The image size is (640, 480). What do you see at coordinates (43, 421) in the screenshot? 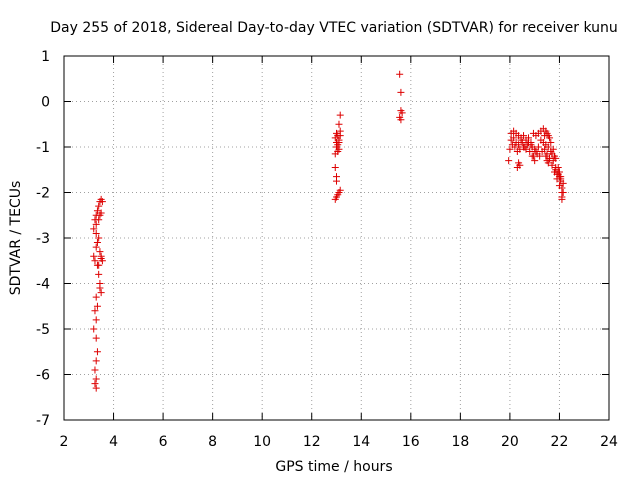
I see `y-tick-label: -7` at bounding box center [43, 421].